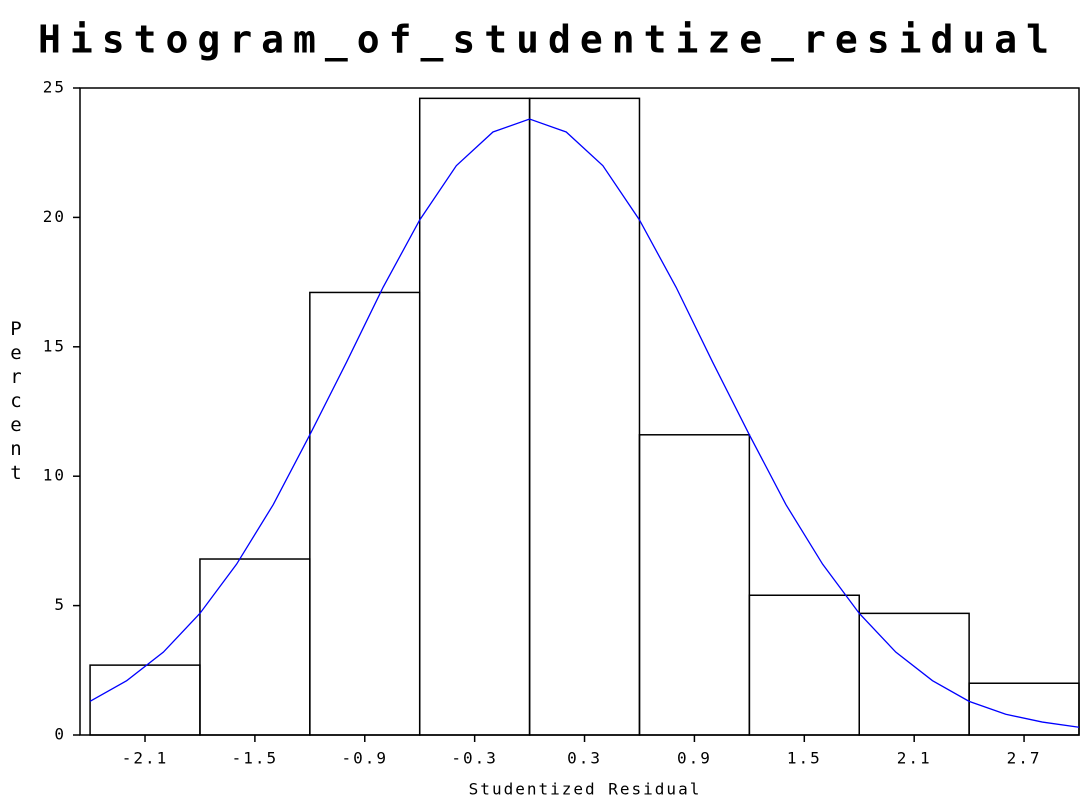 The height and width of the screenshot is (805, 1080). Describe the element at coordinates (365, 758) in the screenshot. I see `x-tick-label: -0.9` at that location.